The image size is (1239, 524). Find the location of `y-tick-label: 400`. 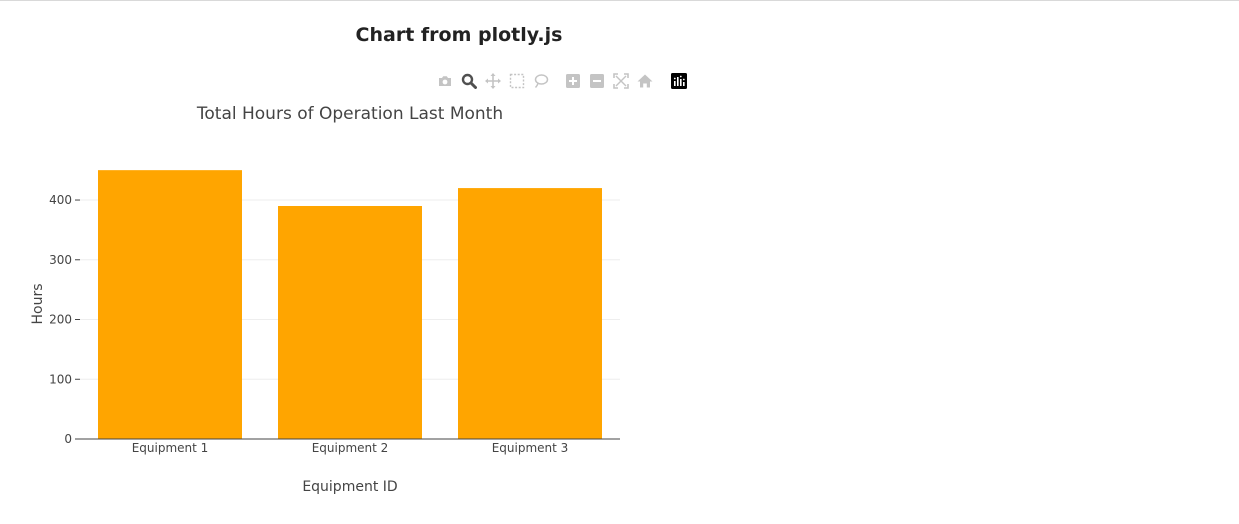

y-tick-label: 400 is located at coordinates (60, 200).